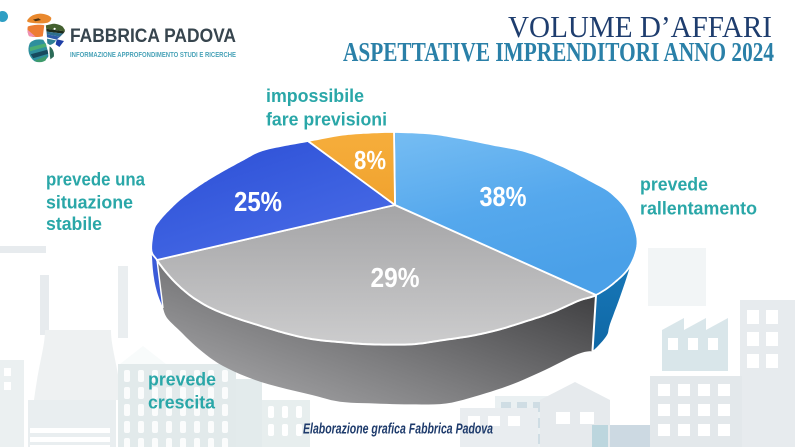  I want to click on svg-text: crescita, so click(182, 403).